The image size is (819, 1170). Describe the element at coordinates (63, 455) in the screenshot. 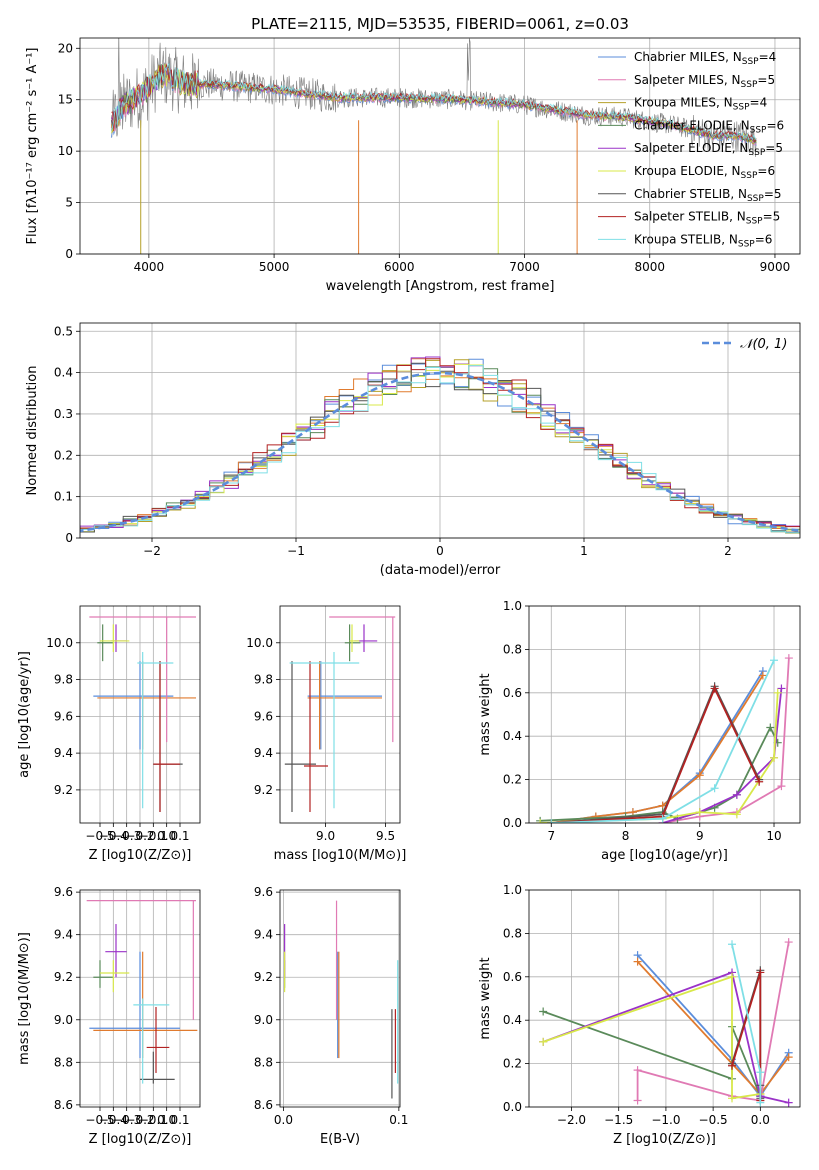

I see `tick-label-y: 0.2` at that location.